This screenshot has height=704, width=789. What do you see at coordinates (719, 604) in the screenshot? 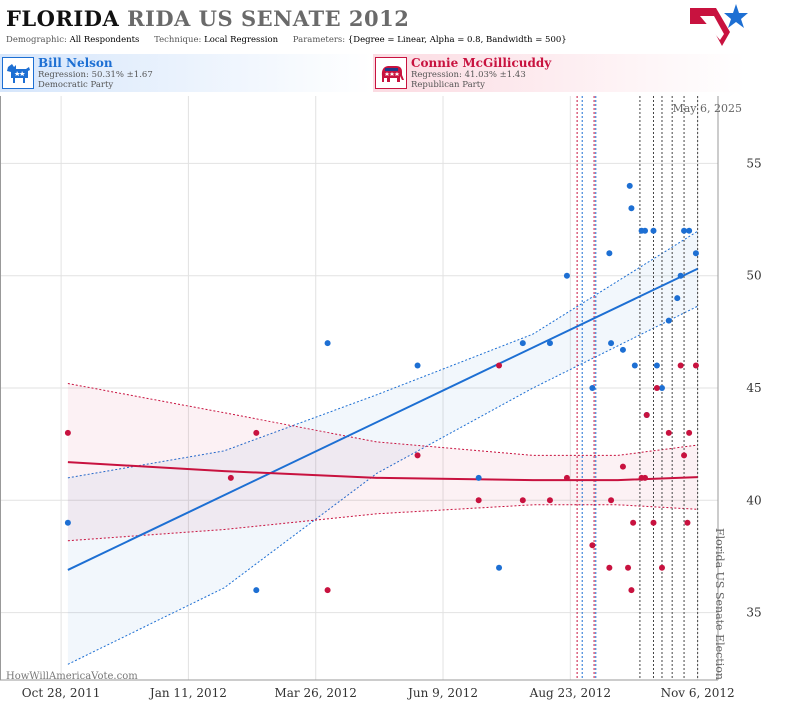
I see `event-label: Florida US Senate Election` at bounding box center [719, 604].